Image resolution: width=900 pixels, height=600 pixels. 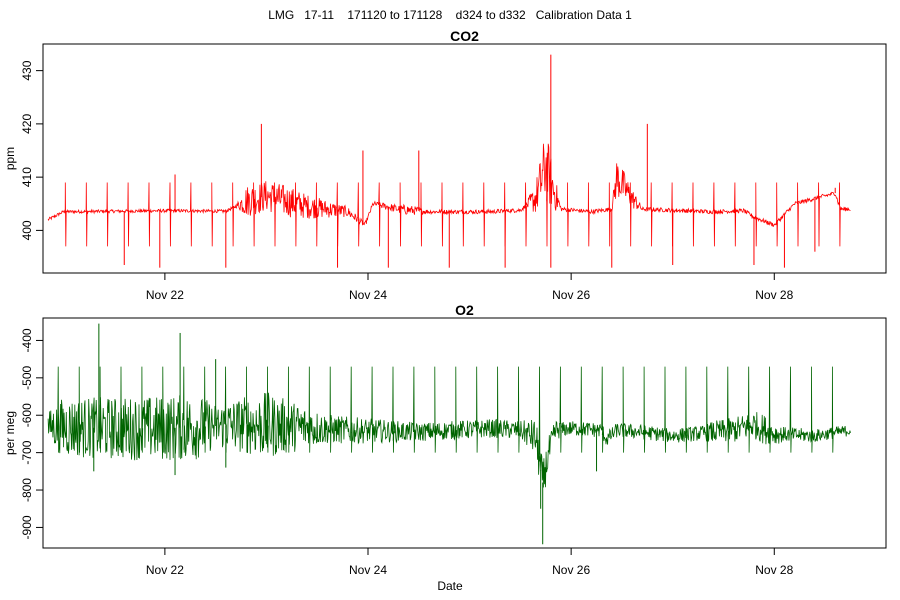 I want to click on o2-y-axis-label: per meg, so click(x=10, y=433).